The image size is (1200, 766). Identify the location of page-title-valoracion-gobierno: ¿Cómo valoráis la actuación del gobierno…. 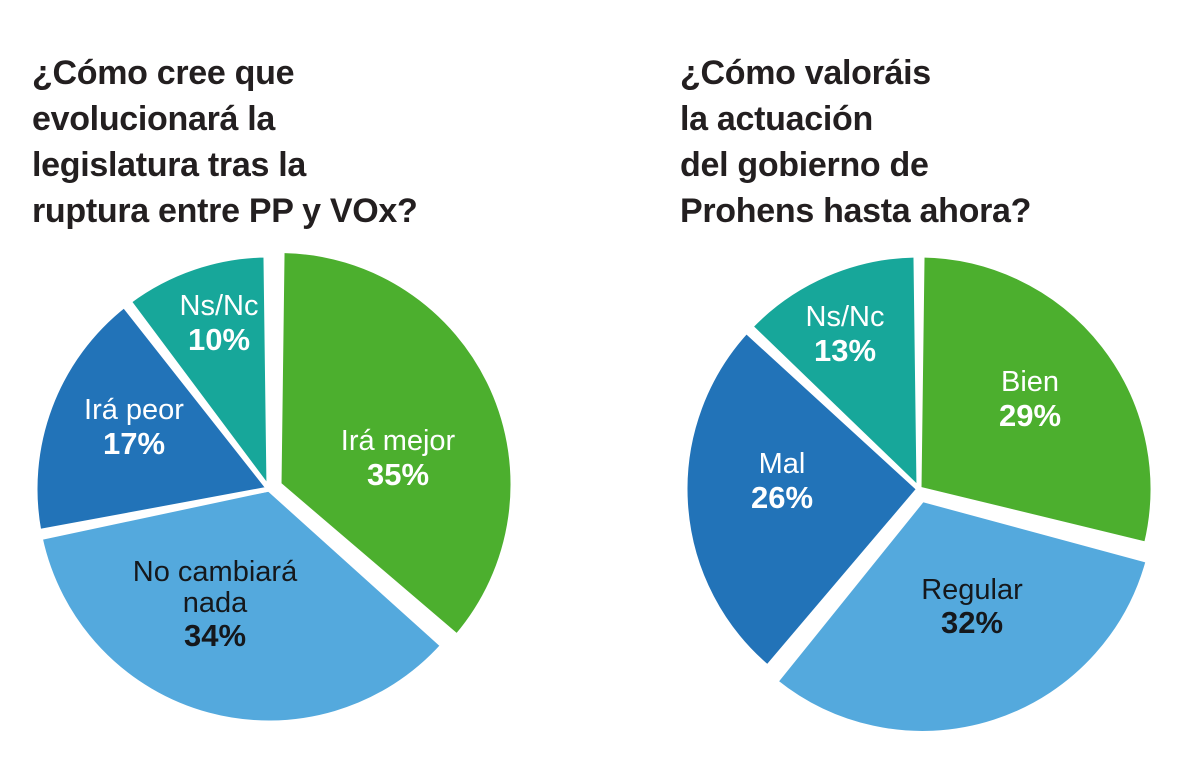
(856, 142).